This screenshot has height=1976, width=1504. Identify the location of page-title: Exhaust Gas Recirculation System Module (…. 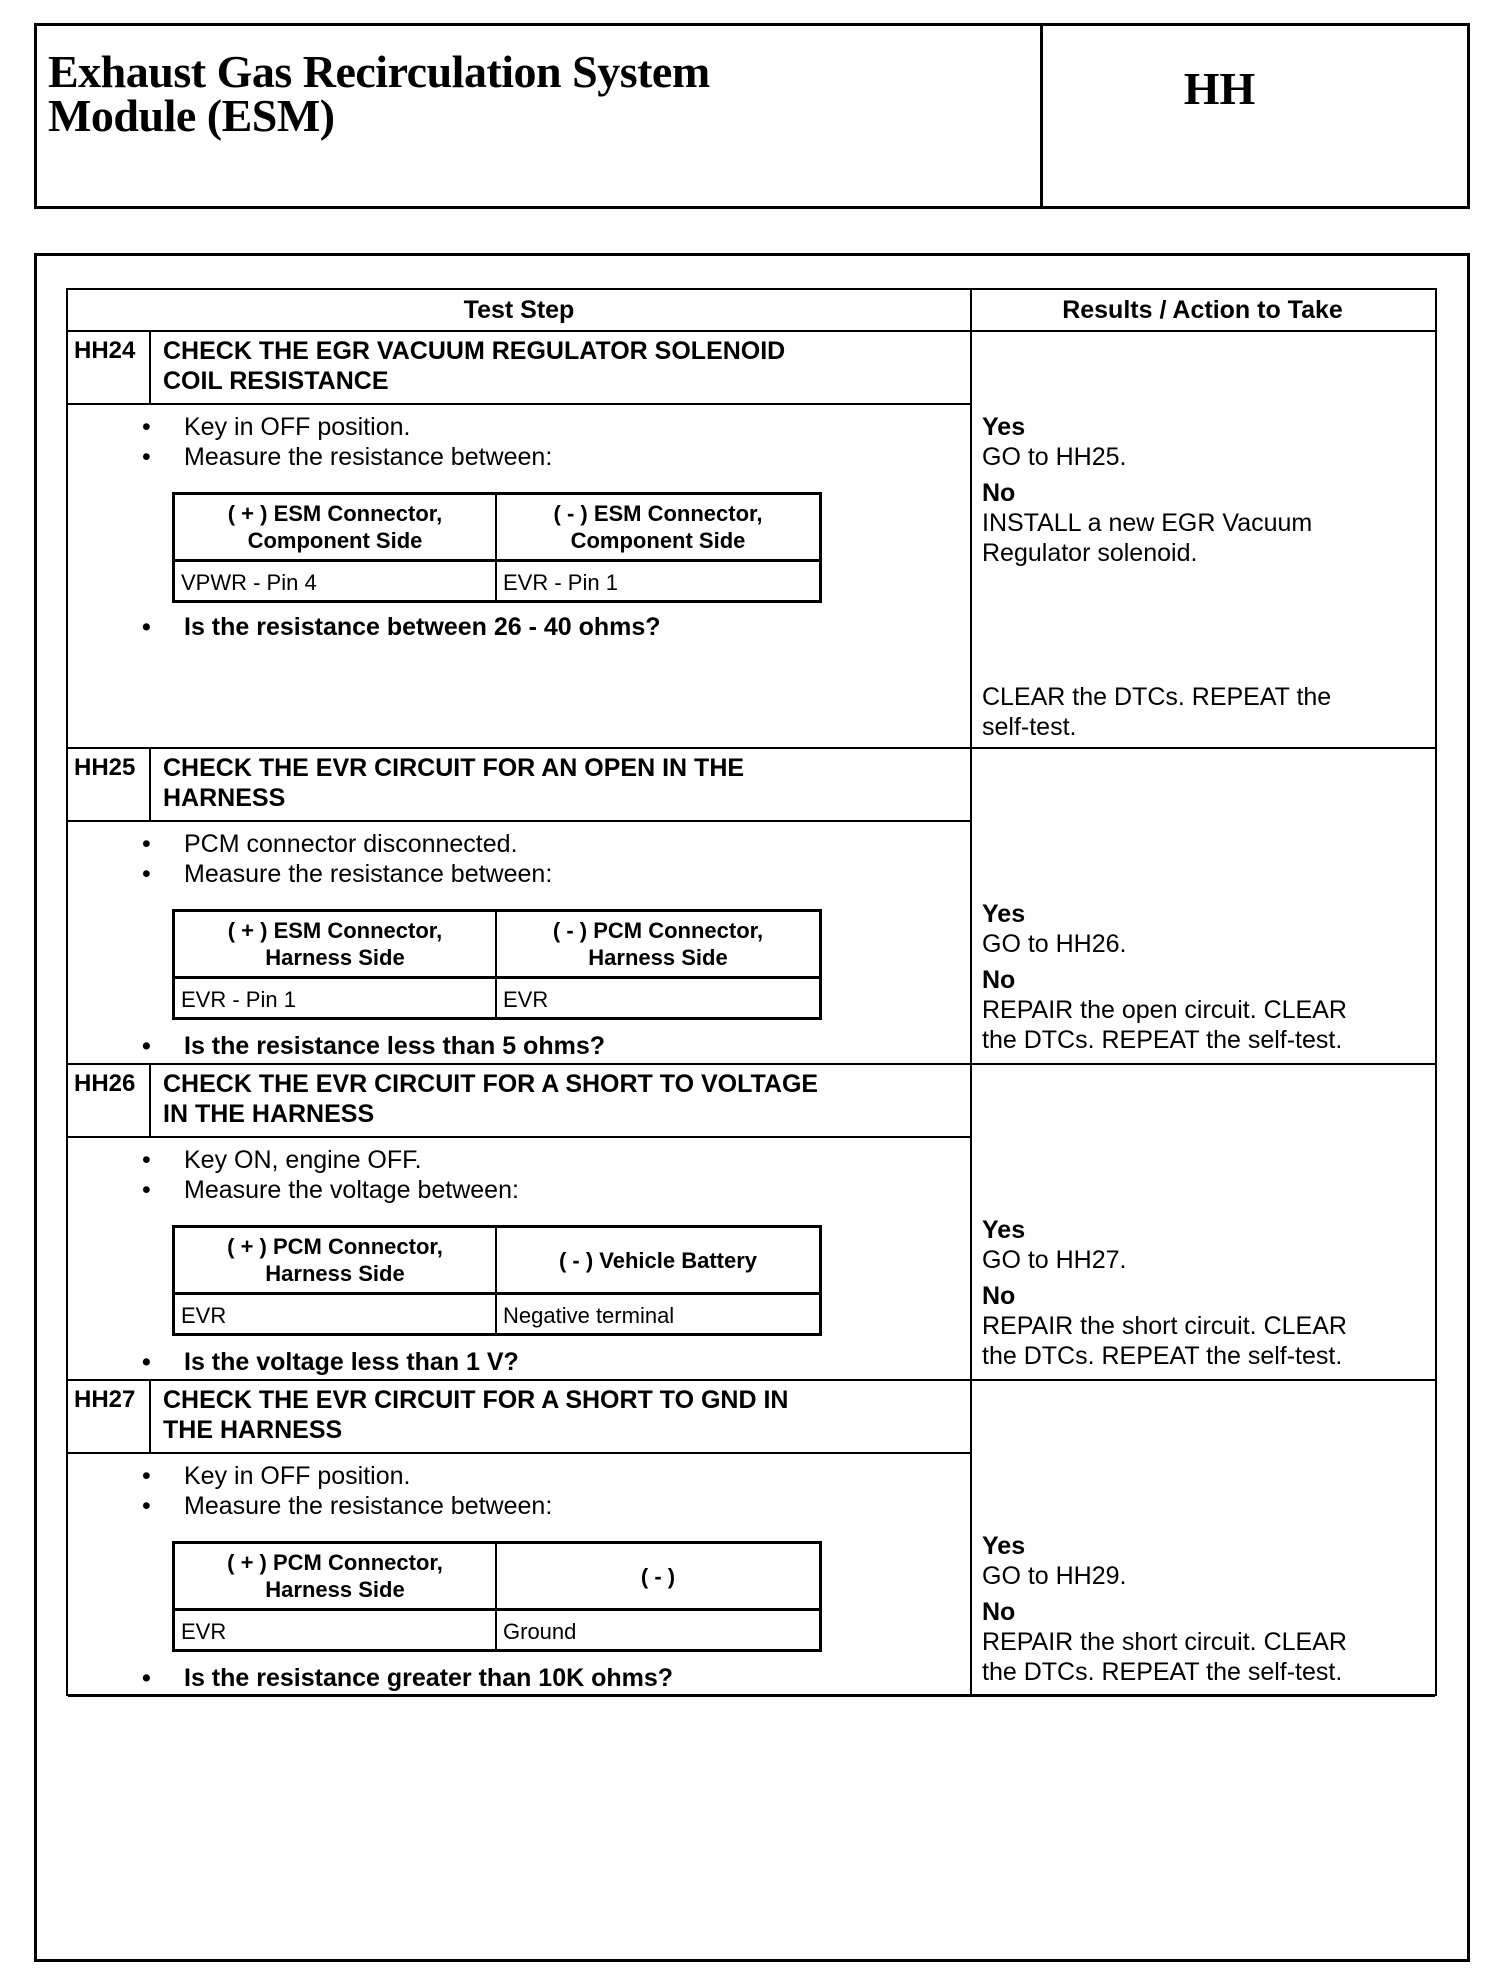
(379, 93).